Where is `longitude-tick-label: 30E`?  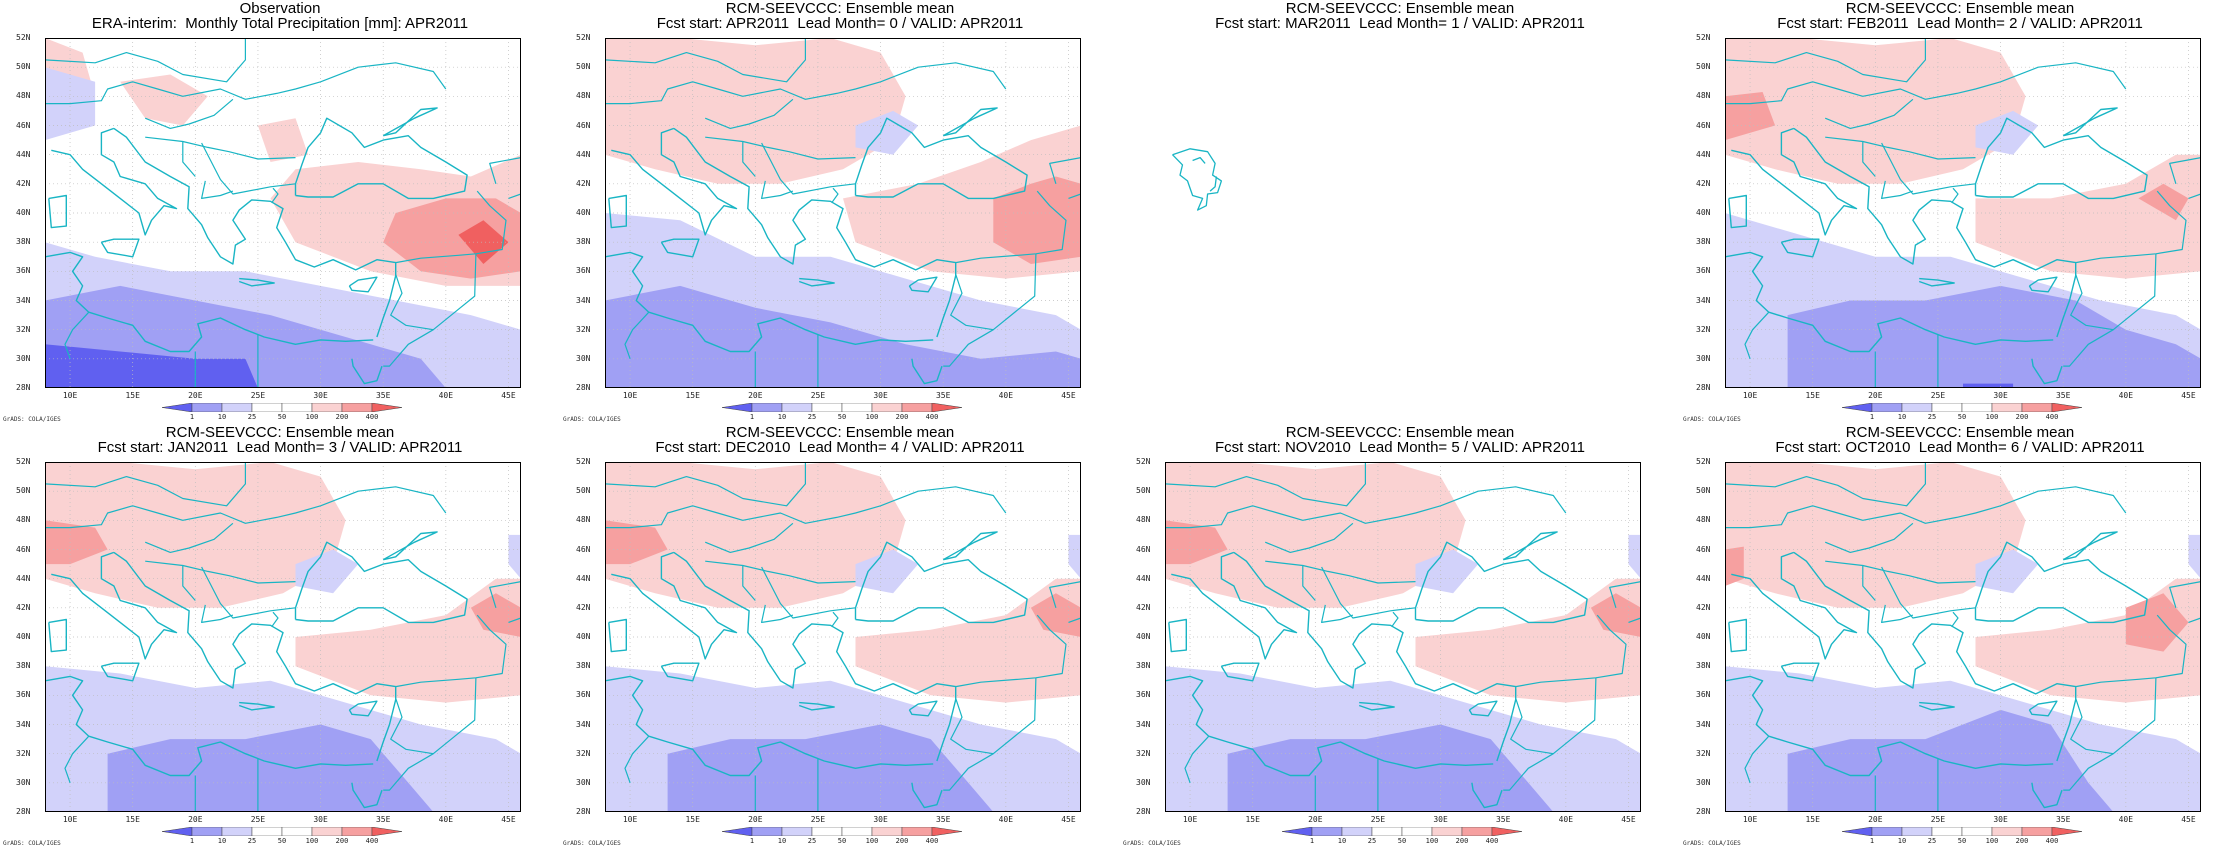 longitude-tick-label: 30E is located at coordinates (320, 395).